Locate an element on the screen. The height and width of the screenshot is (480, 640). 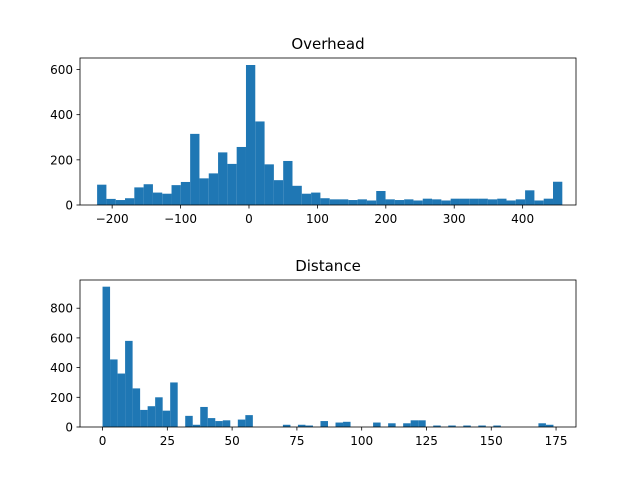
overhead-y-tick-label: 200 is located at coordinates (61, 160).